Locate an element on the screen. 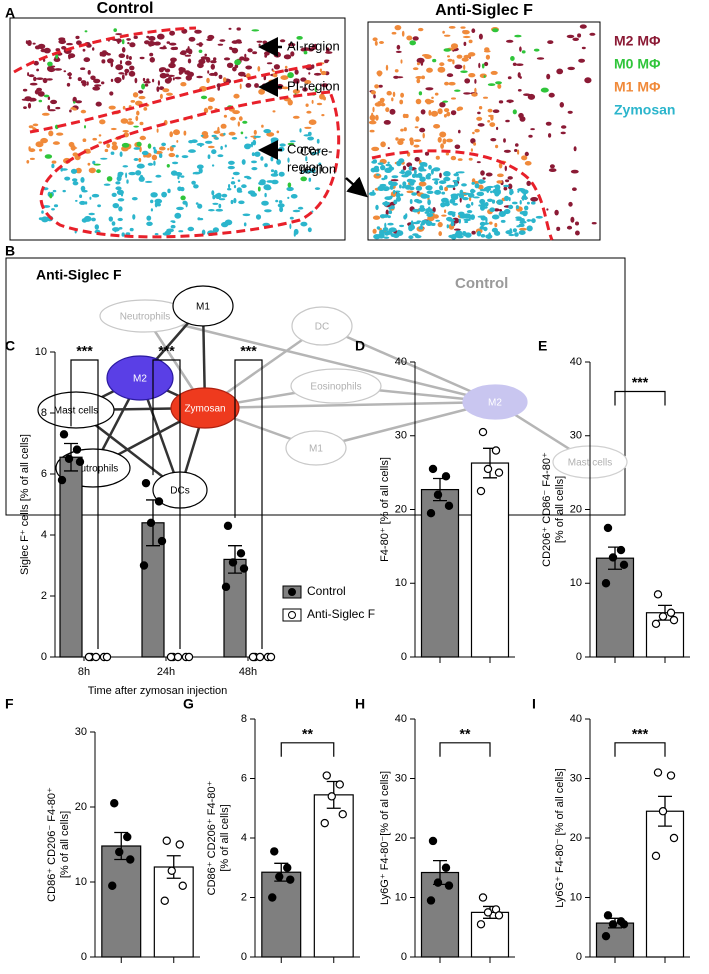 Image resolution: width=709 pixels, height=974 pixels. region-label: PI-region is located at coordinates (313, 85).